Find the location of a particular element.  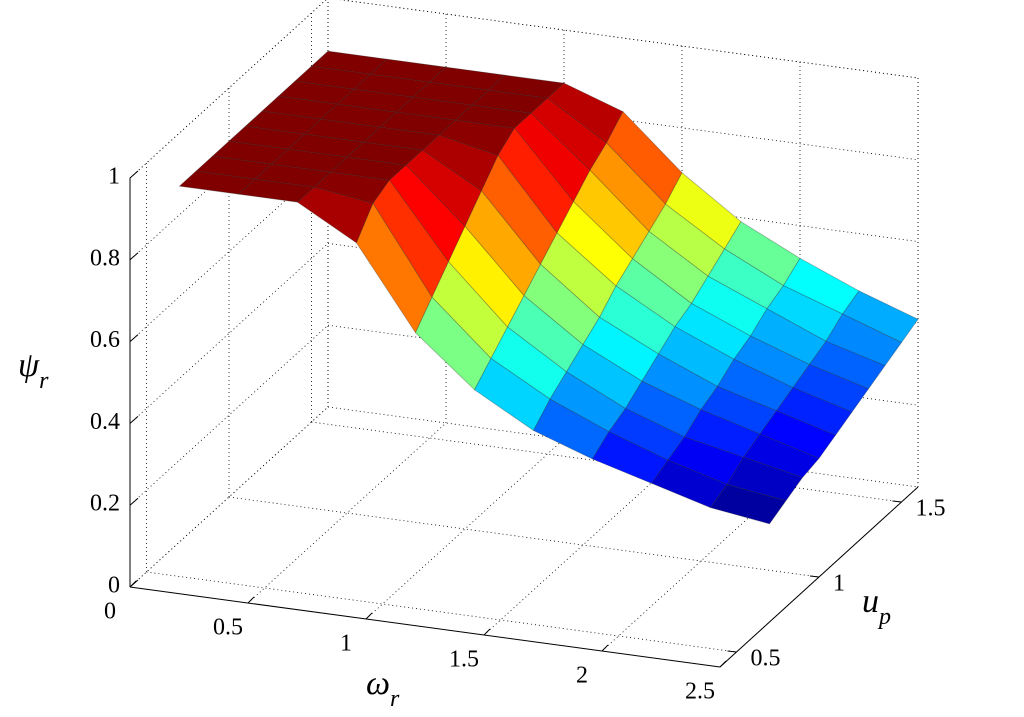

z-label-symbol: ψ is located at coordinates (29, 365).